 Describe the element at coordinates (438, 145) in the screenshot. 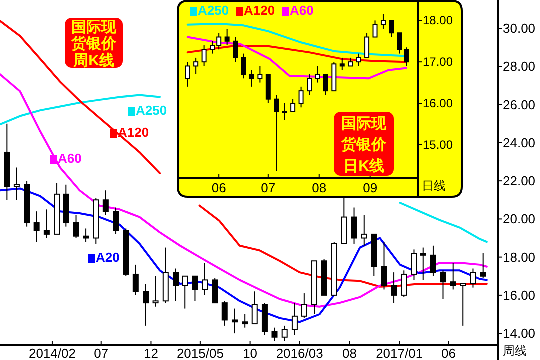

I see `y-tick-label: 15.00` at that location.